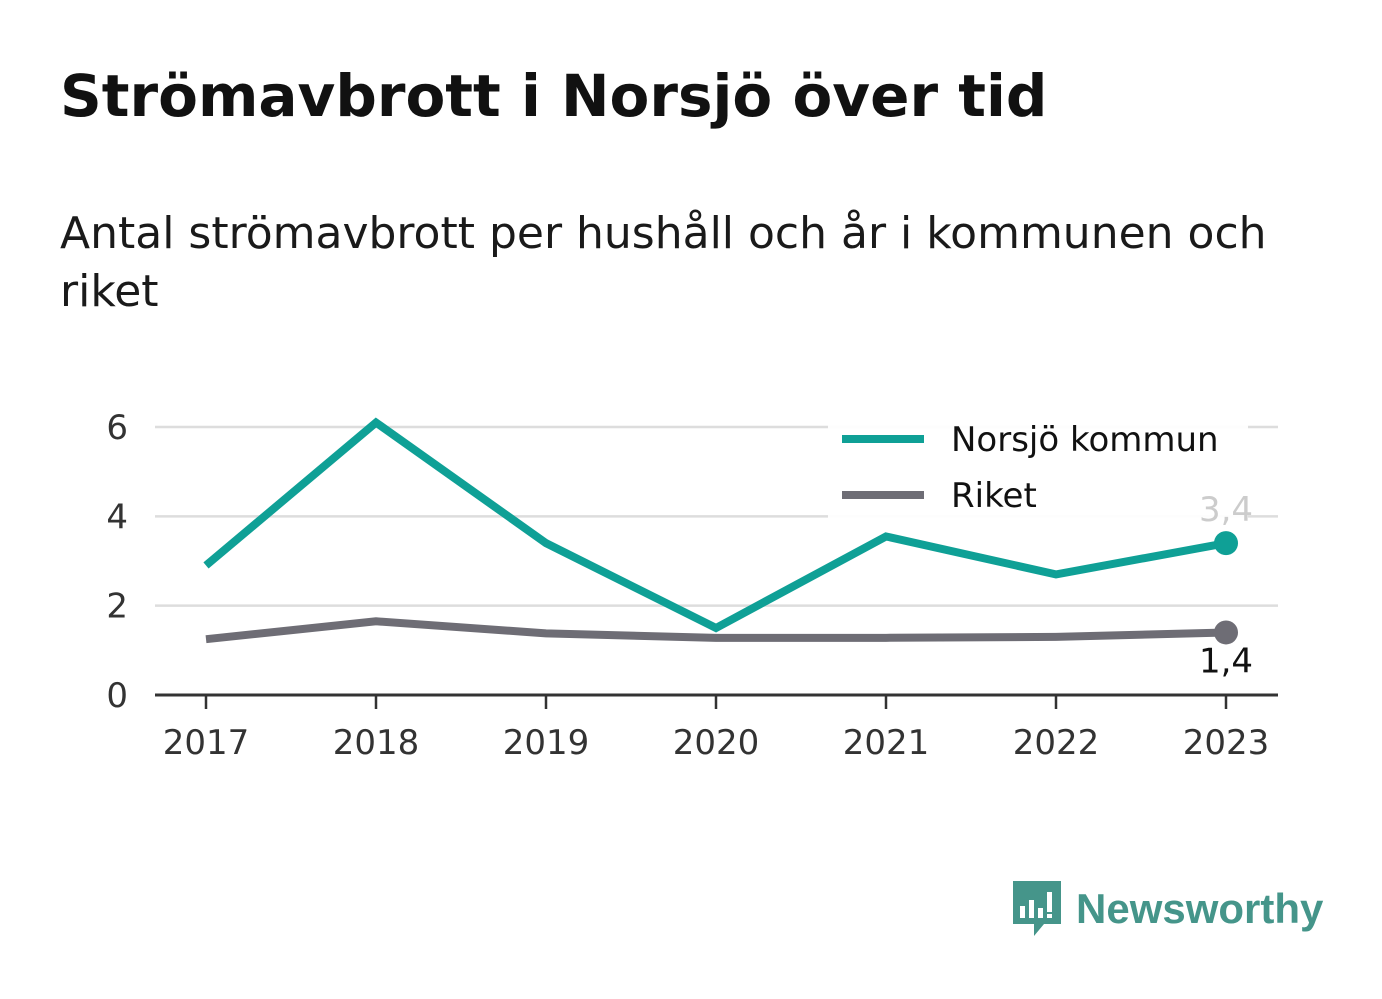  What do you see at coordinates (1085, 440) in the screenshot?
I see `legend-label: Norsjö kommun` at bounding box center [1085, 440].